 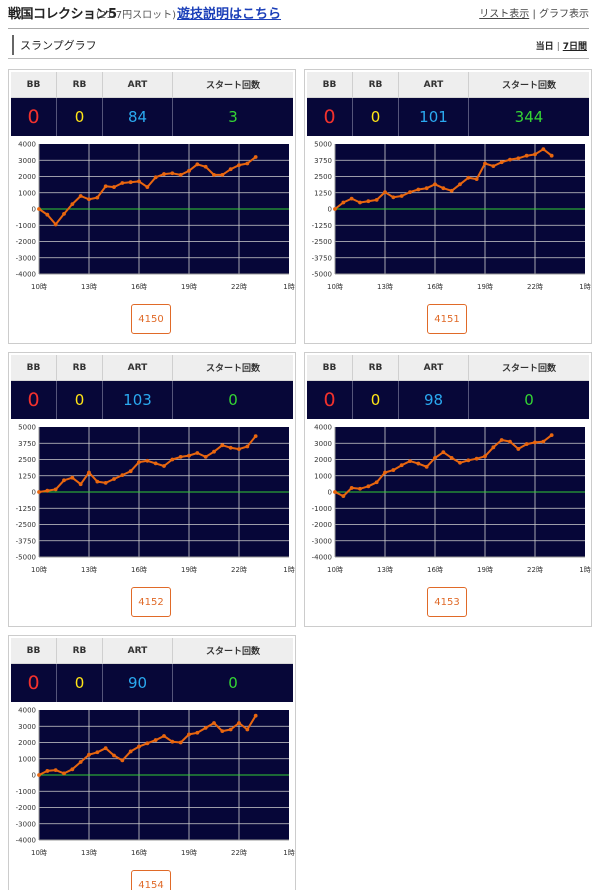 I want to click on y-tick-label: 5000, so click(x=323, y=145).